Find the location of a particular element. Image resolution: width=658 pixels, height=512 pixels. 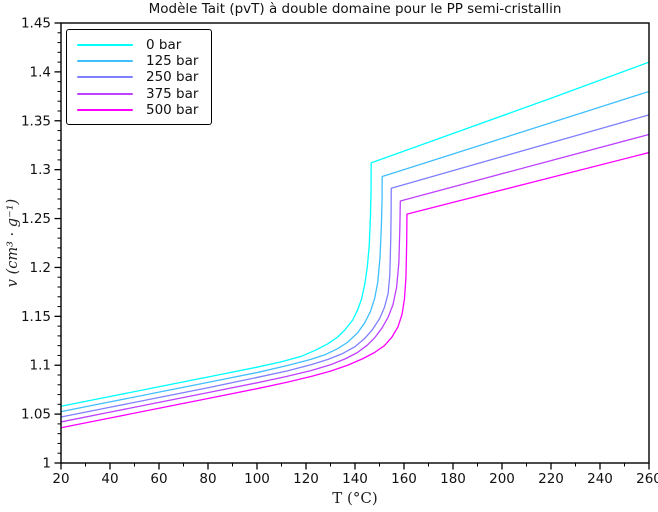

x-tick-label: 140 is located at coordinates (355, 479).